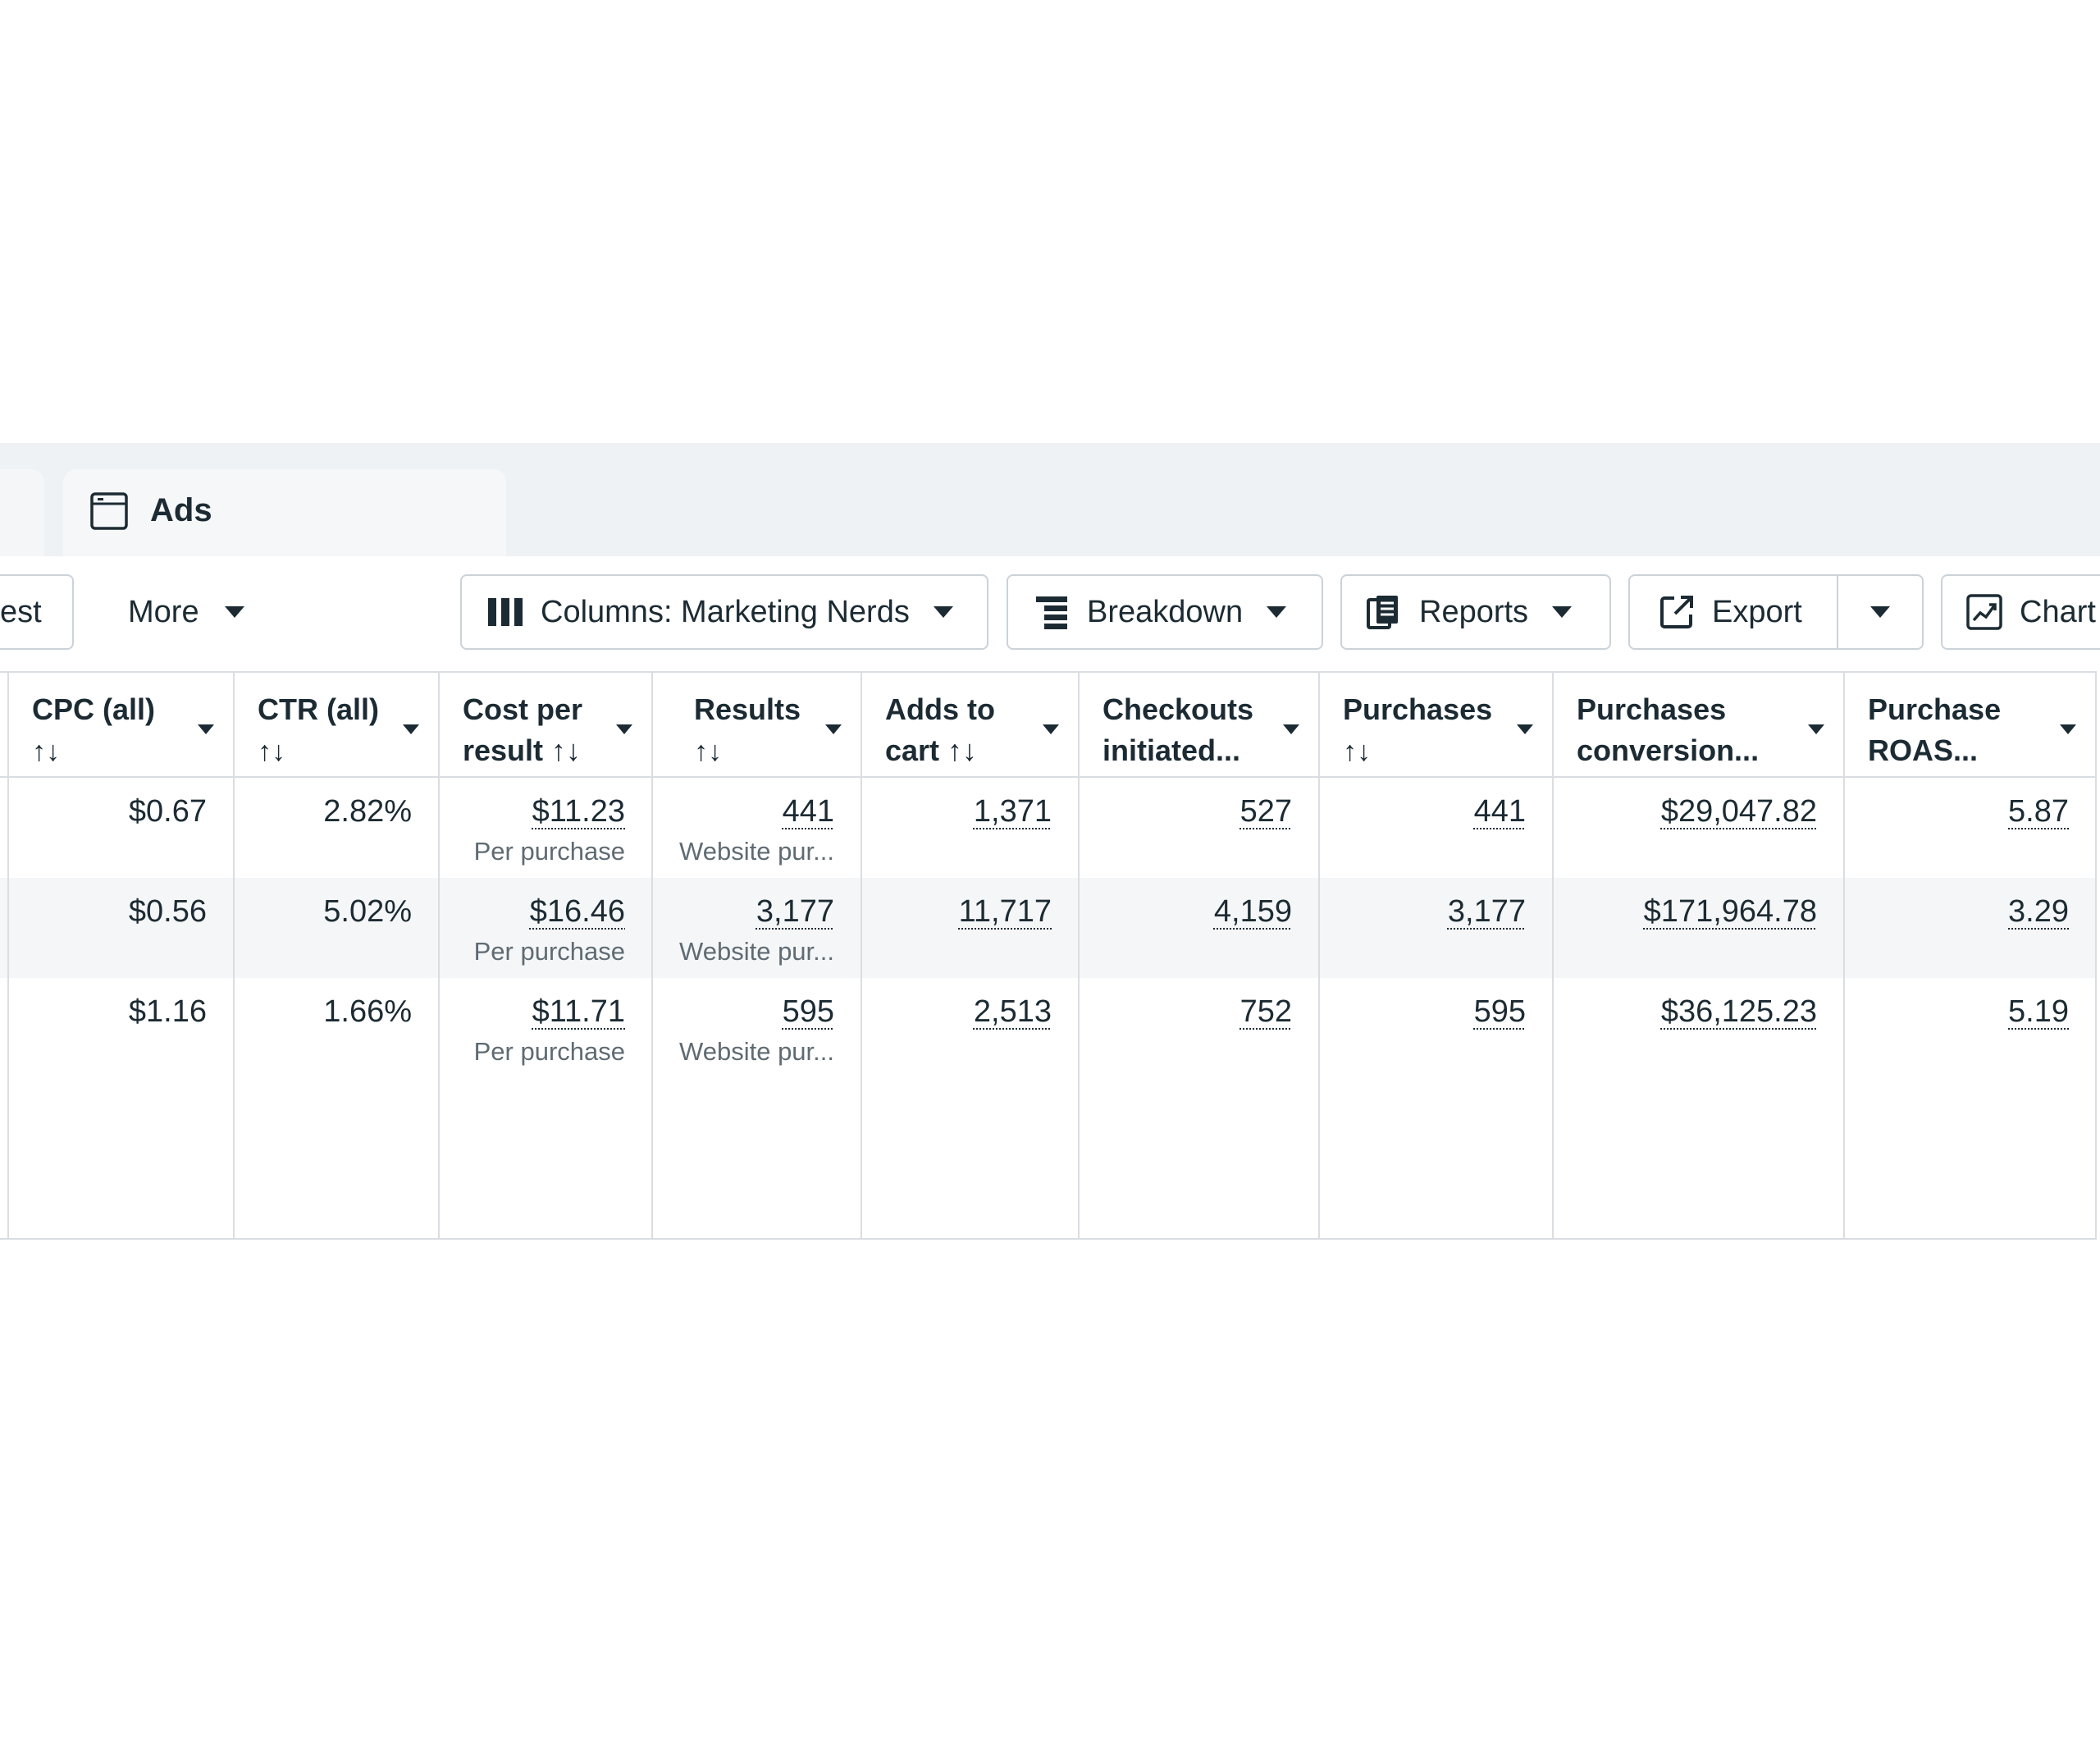  Describe the element at coordinates (1733, 612) in the screenshot. I see `export-button: Export` at that location.